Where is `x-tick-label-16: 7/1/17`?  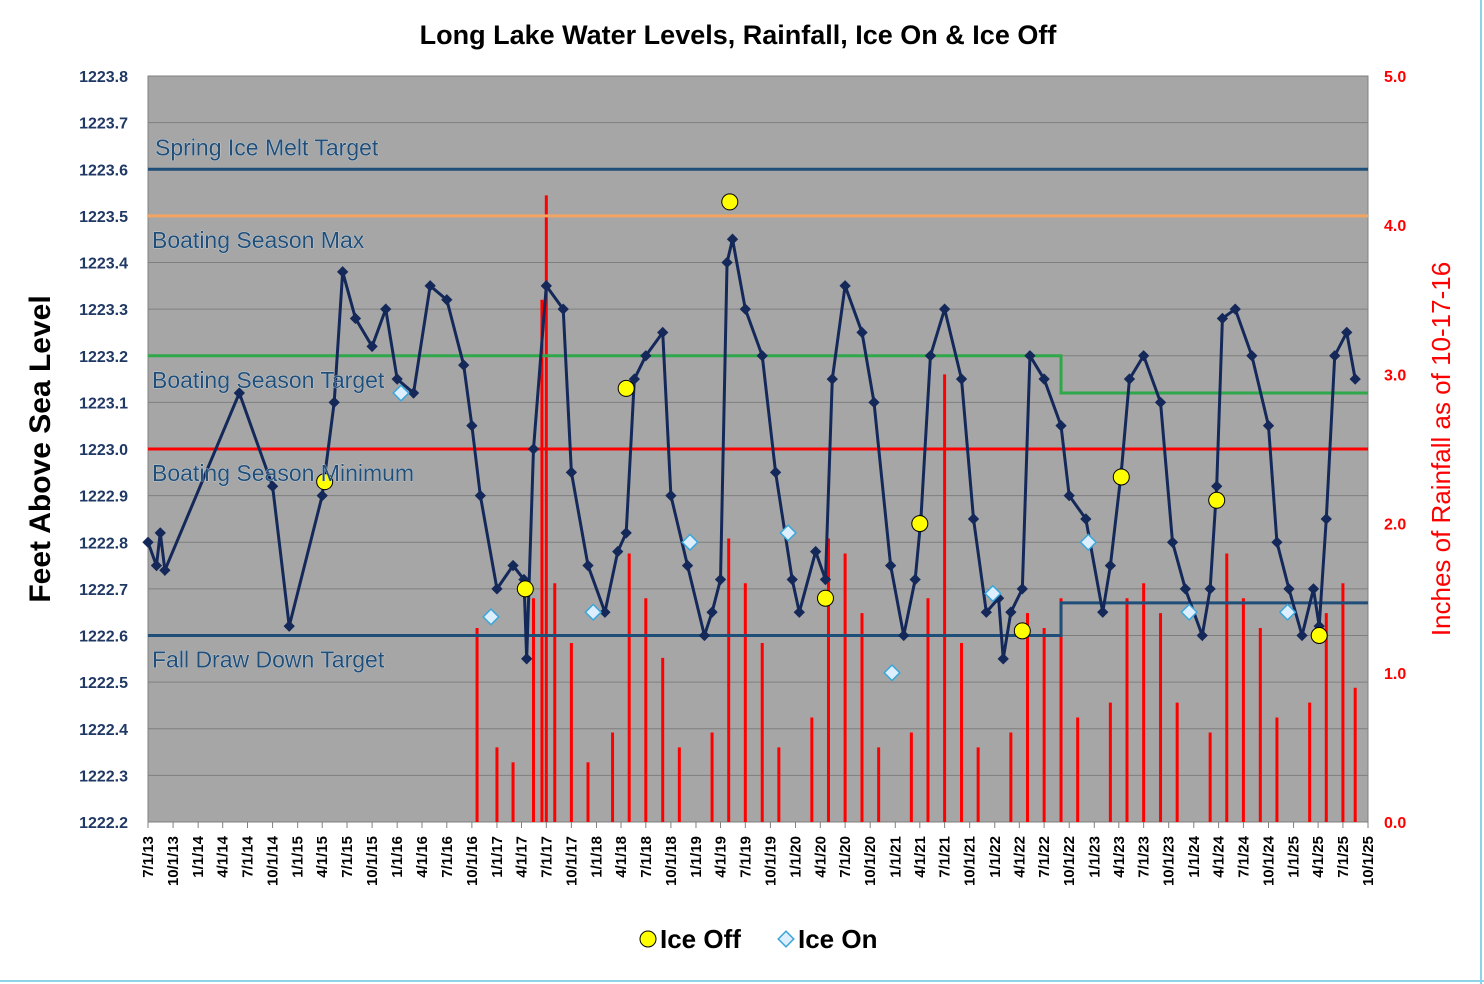
x-tick-label-16: 7/1/17 is located at coordinates (546, 857).